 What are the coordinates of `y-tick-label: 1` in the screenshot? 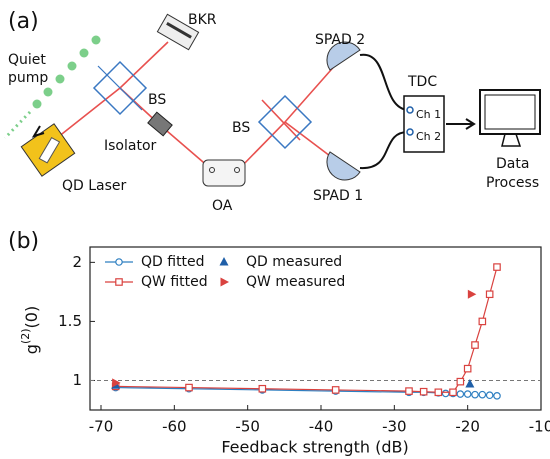 It's located at (77, 380).